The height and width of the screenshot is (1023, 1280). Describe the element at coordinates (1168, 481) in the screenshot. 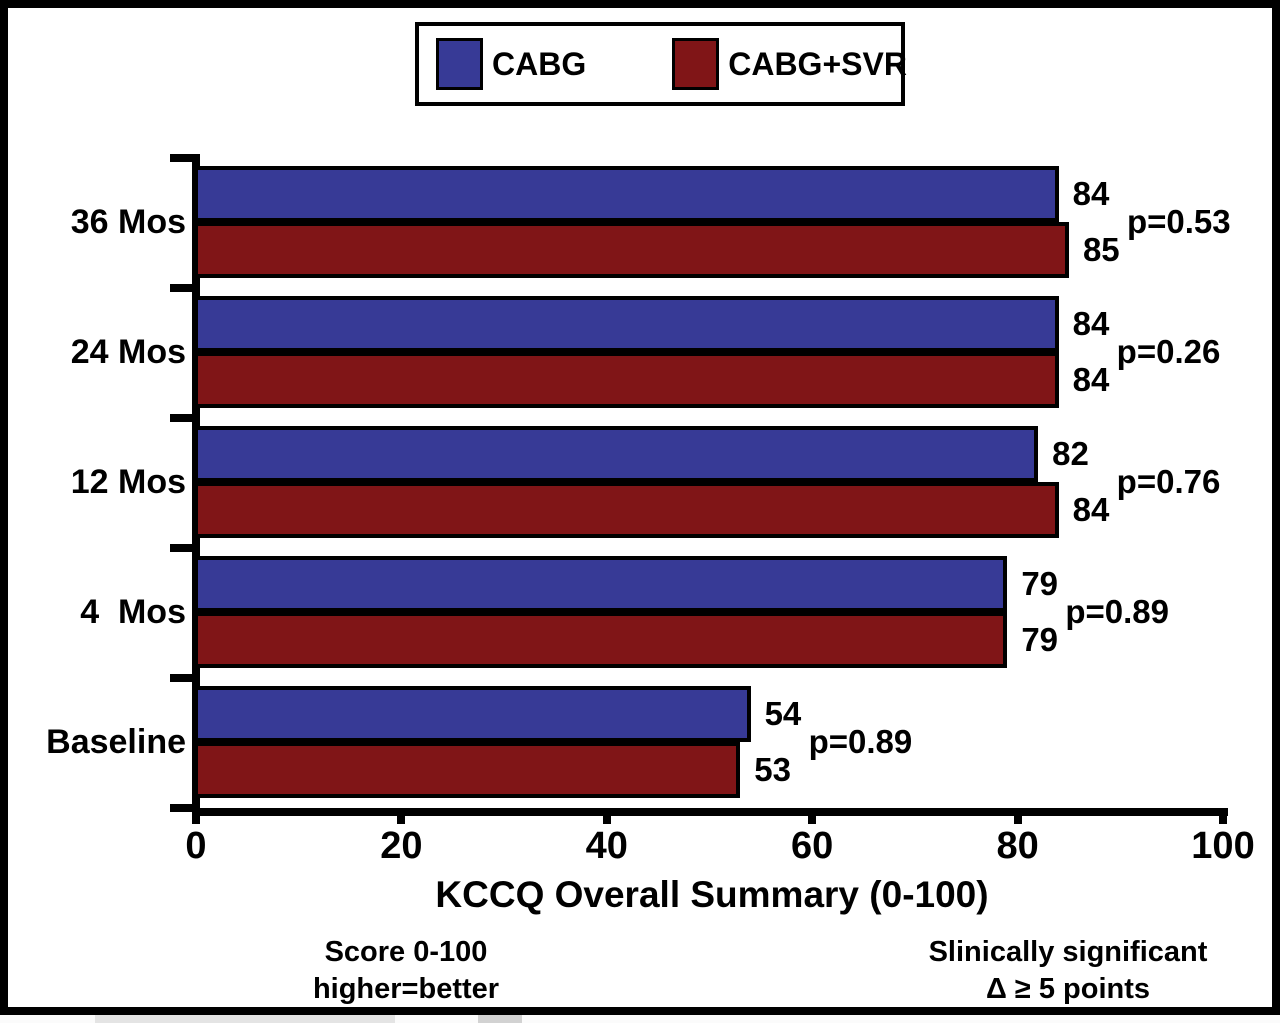

I see `p-value-label-12-mos: p=0.76` at that location.